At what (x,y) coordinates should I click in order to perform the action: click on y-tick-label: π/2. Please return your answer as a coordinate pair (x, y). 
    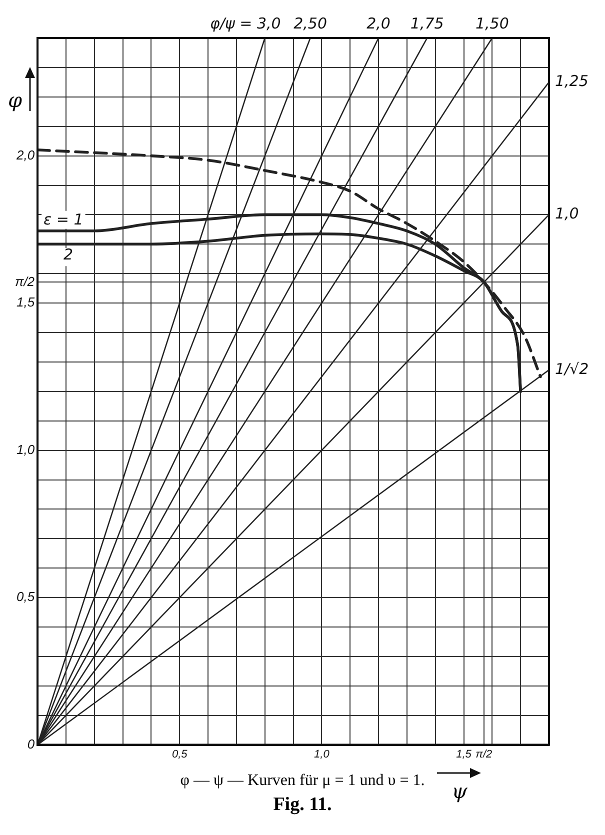
    Looking at the image, I should click on (25, 281).